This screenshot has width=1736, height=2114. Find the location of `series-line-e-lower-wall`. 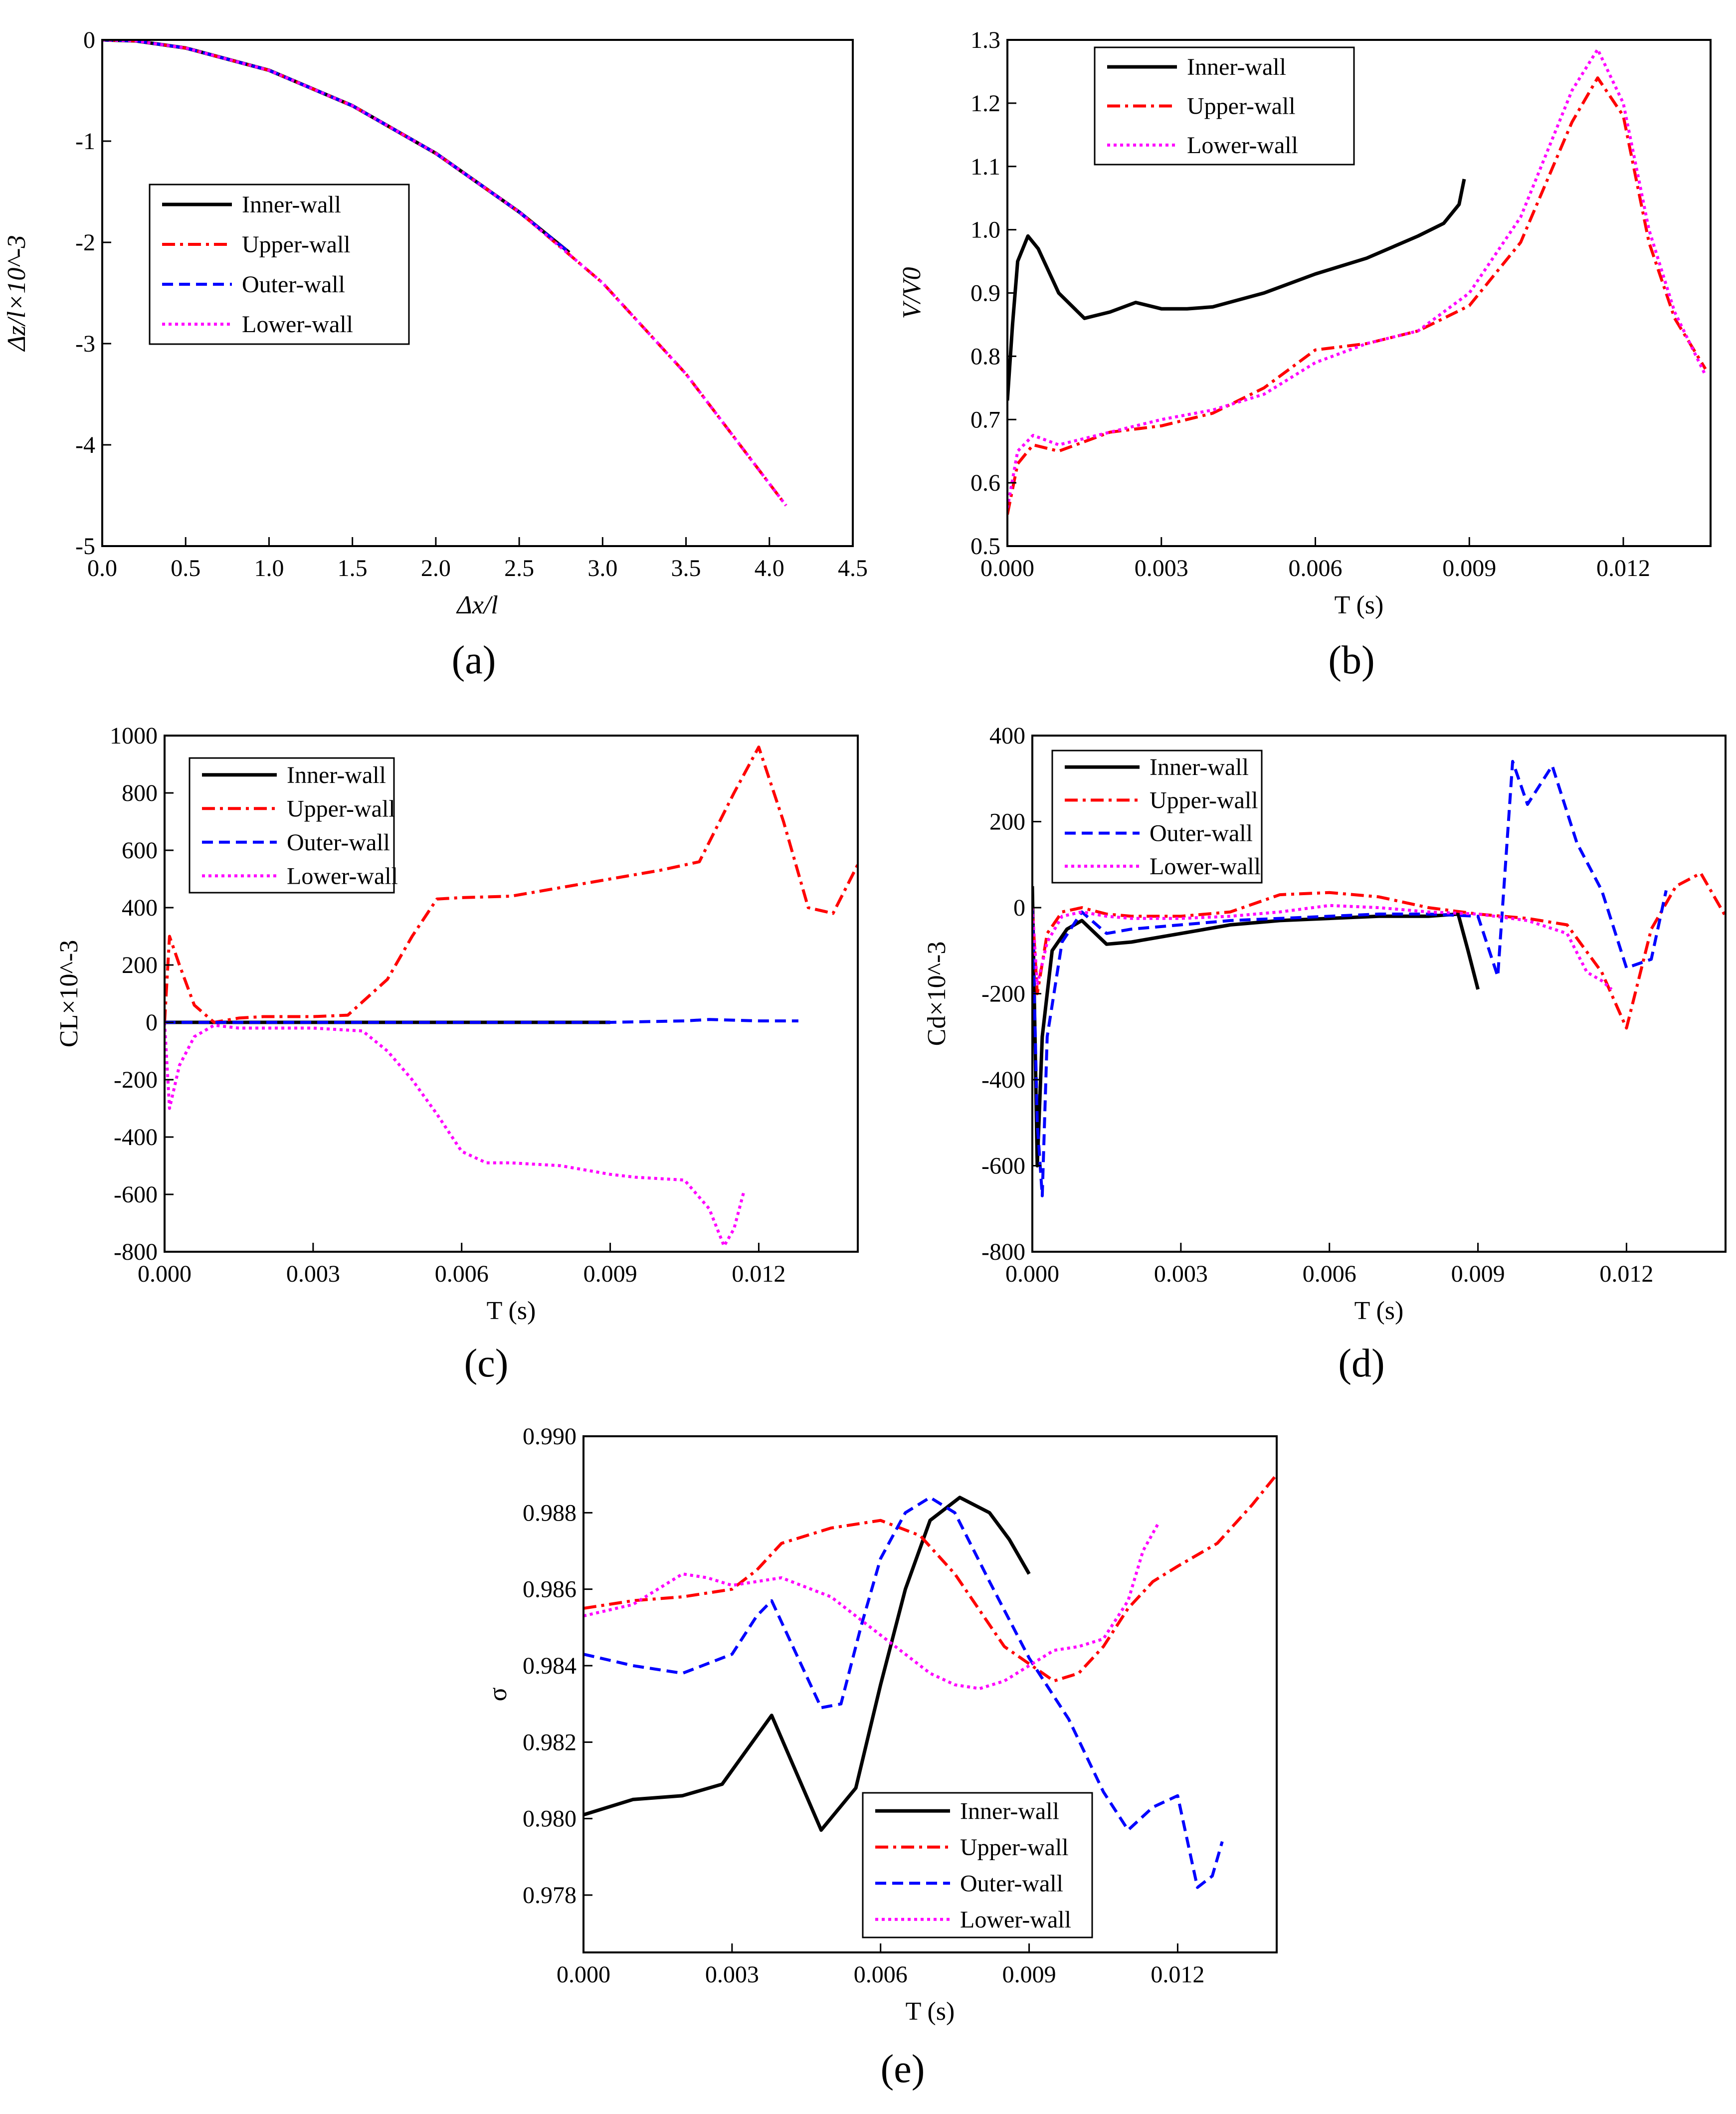

series-line-e-lower-wall is located at coordinates (871, 1606).